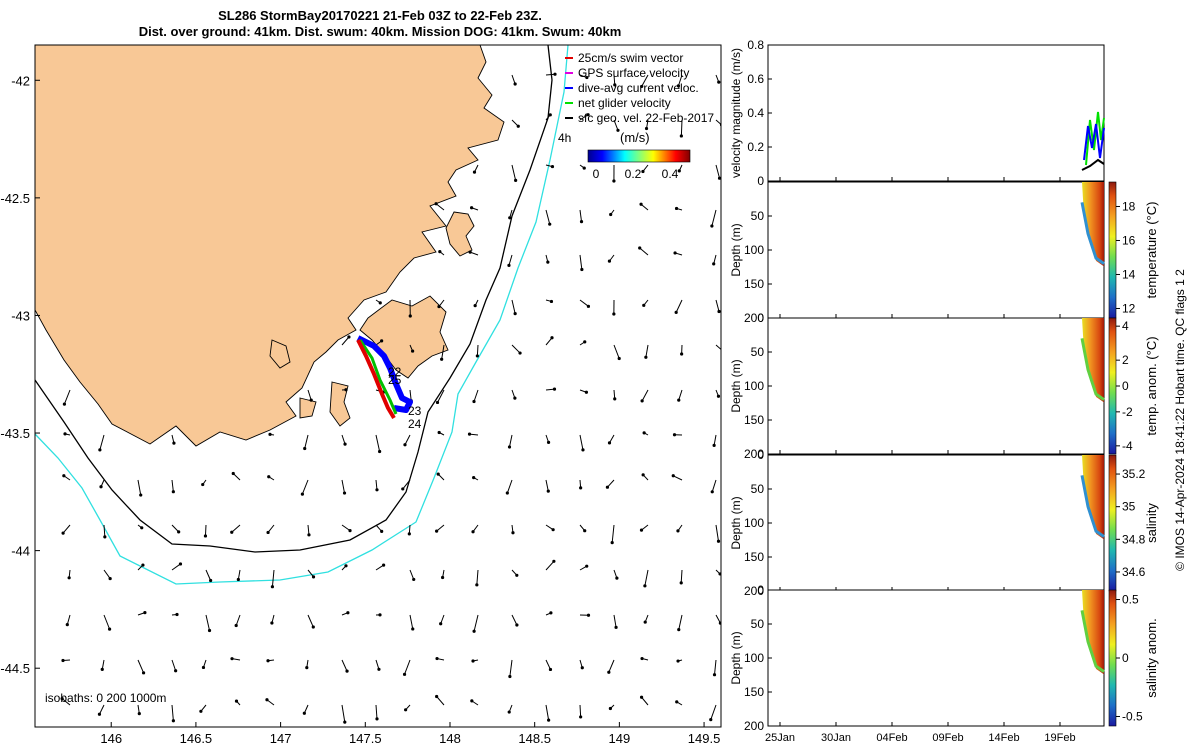 Image resolution: width=1200 pixels, height=750 pixels. I want to click on speed-colorbar, so click(639, 156).